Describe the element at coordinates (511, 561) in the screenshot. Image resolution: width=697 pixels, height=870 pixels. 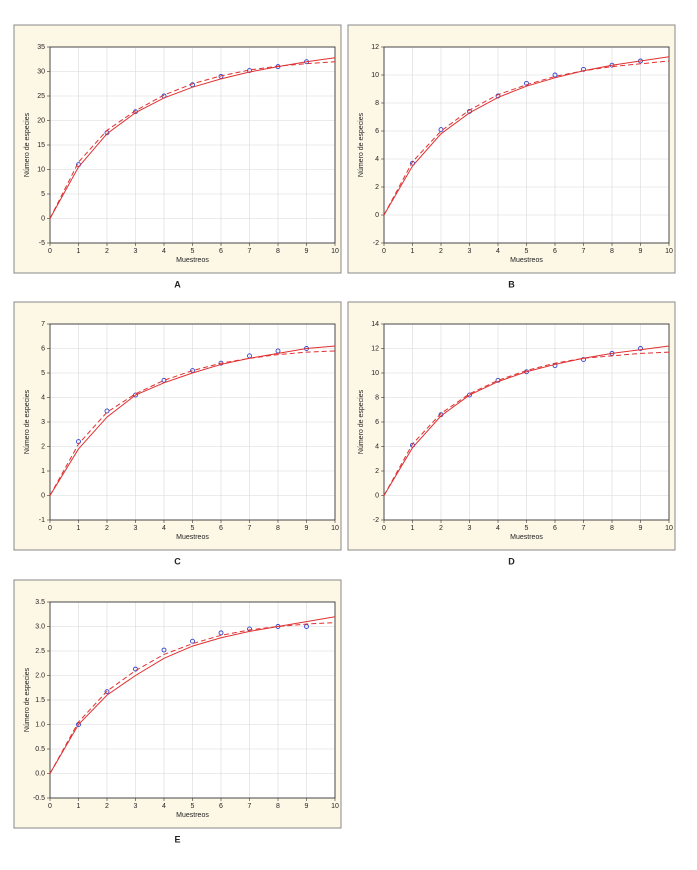
I see `panel-label: D` at that location.